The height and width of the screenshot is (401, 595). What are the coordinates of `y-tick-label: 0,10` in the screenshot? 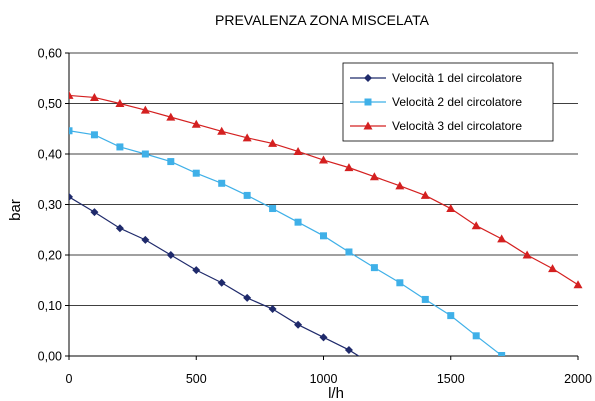 It's located at (50, 306).